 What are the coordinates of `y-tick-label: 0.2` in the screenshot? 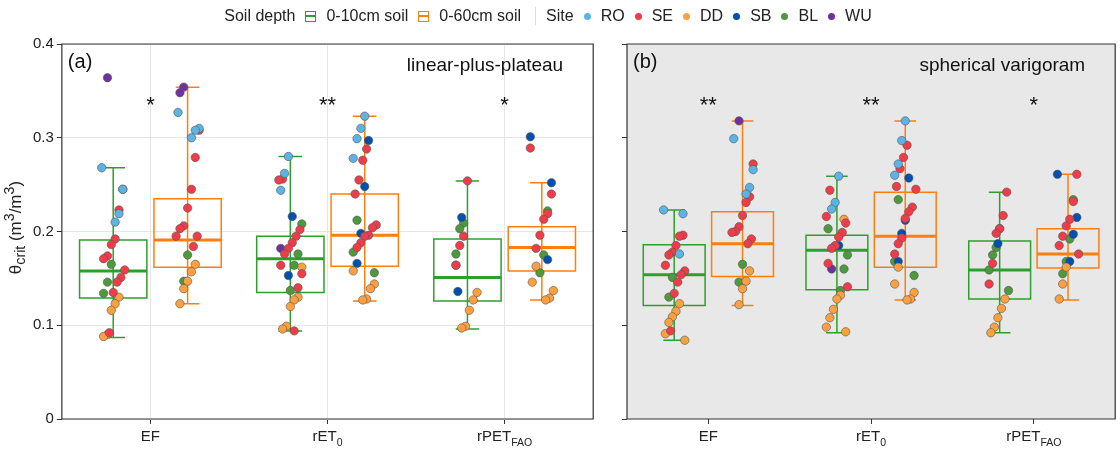 It's located at (43, 230).